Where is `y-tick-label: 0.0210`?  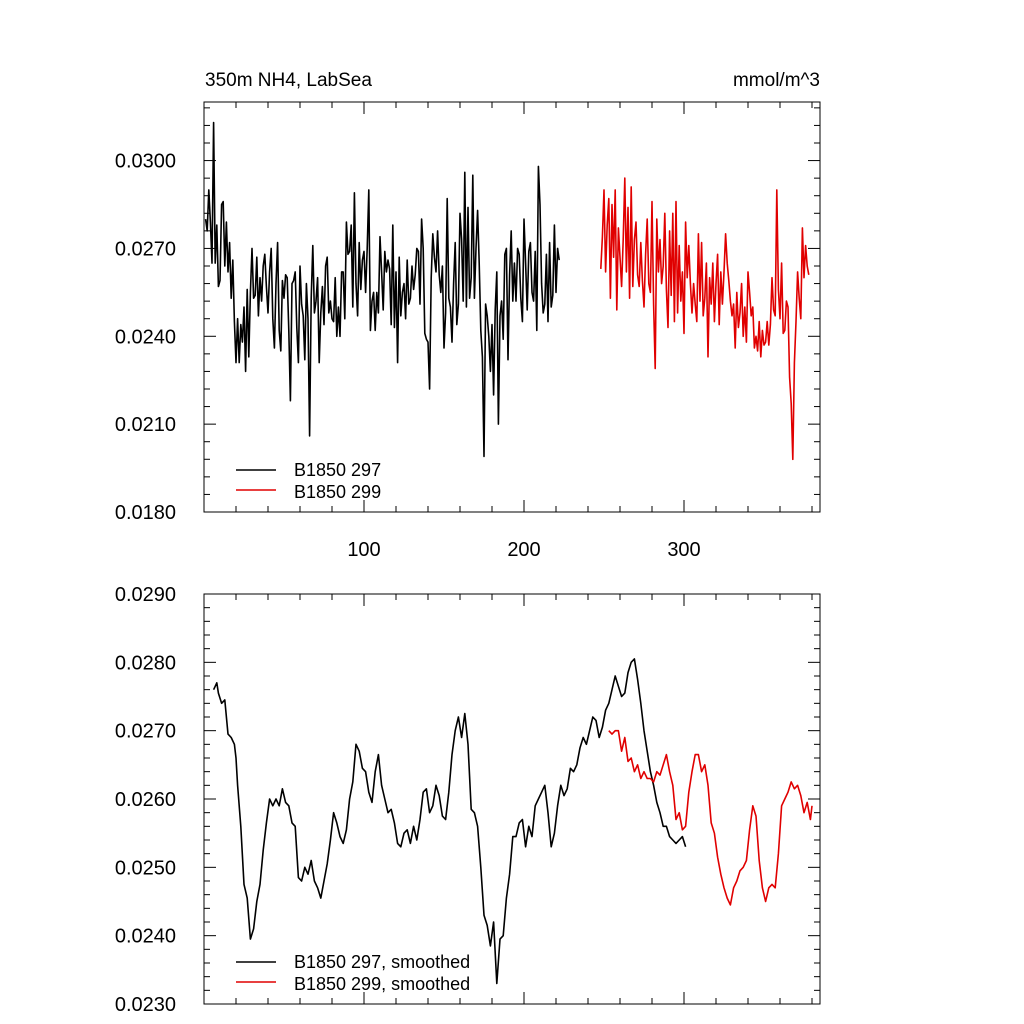
y-tick-label: 0.0210 is located at coordinates (145, 425).